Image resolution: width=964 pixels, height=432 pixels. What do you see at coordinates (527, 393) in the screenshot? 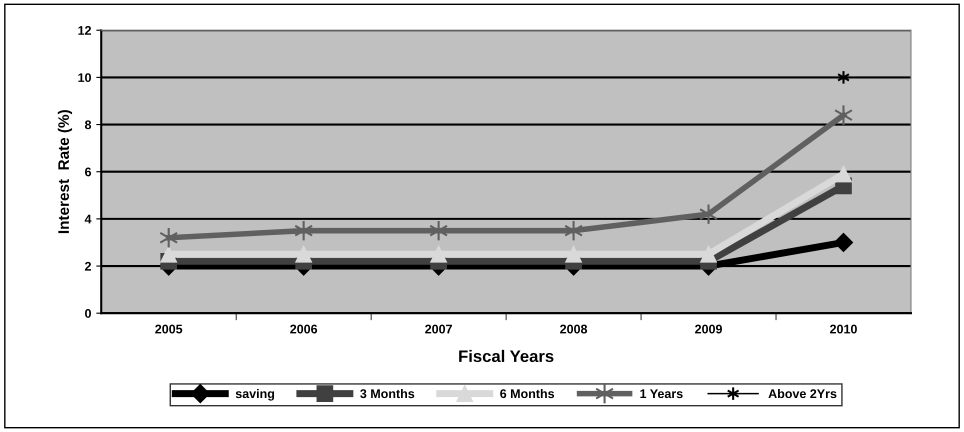
I see `legend-label: 6 Months` at bounding box center [527, 393].